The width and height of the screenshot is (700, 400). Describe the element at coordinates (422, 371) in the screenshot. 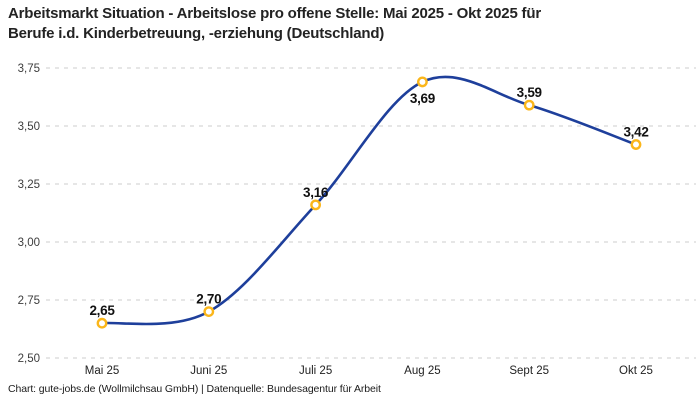

I see `x-axis-tick-label: Aug 25` at that location.